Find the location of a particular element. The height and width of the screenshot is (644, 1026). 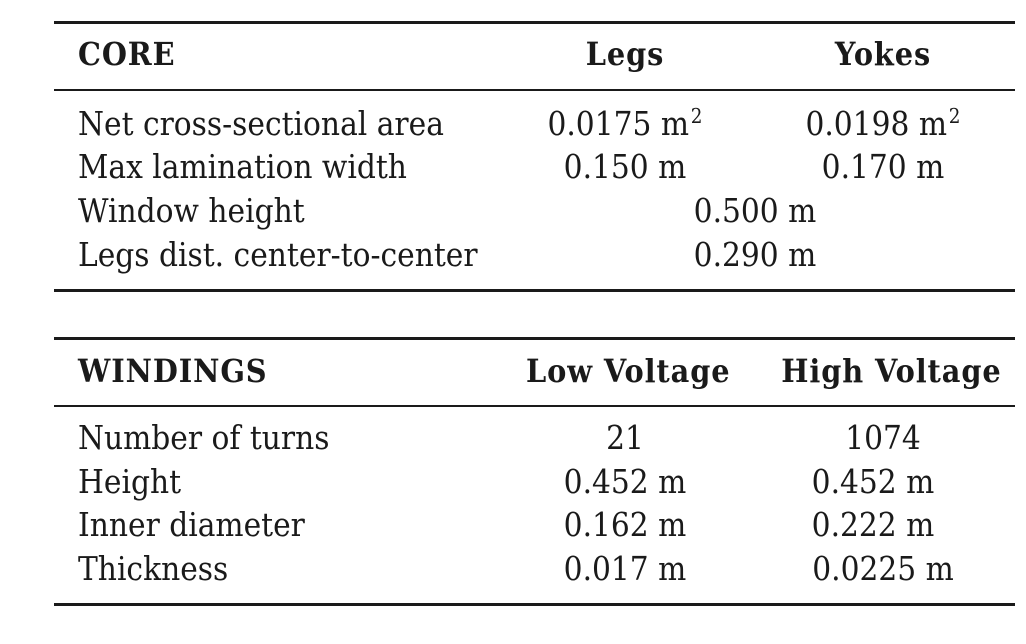

windings-row-high-voltage-value: 0.0225 m is located at coordinates (883, 568).